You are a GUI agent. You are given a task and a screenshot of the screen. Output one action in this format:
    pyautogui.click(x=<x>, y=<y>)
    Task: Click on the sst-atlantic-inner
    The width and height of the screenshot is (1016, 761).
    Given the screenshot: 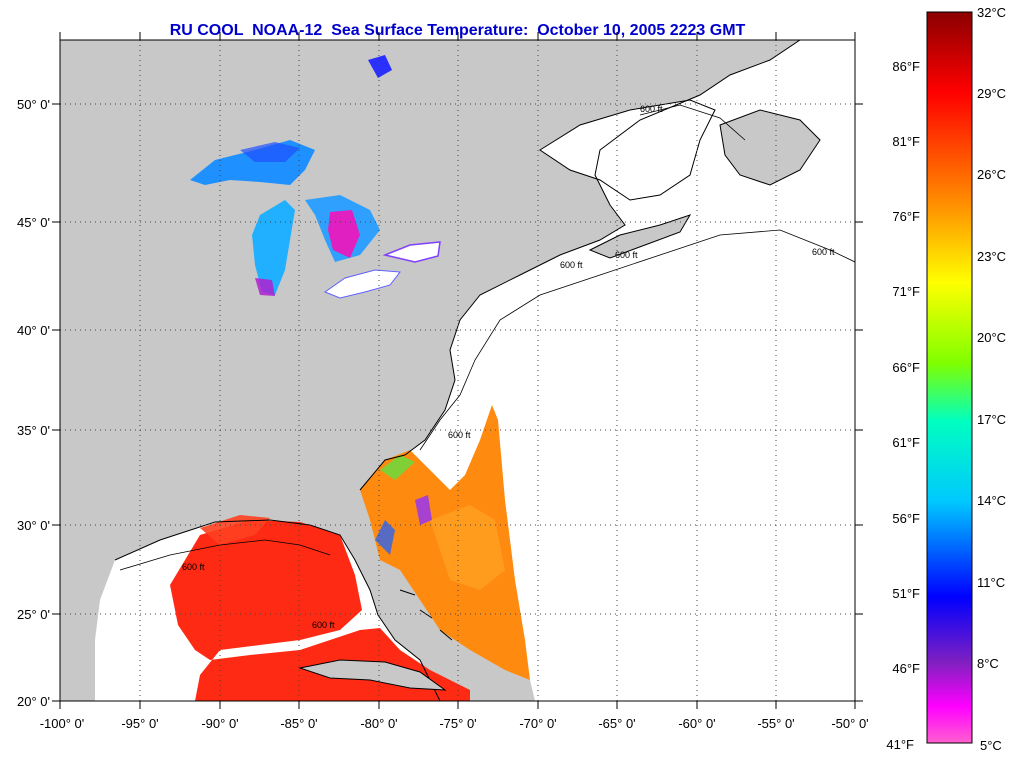 What is the action you would take?
    pyautogui.click(x=467, y=547)
    